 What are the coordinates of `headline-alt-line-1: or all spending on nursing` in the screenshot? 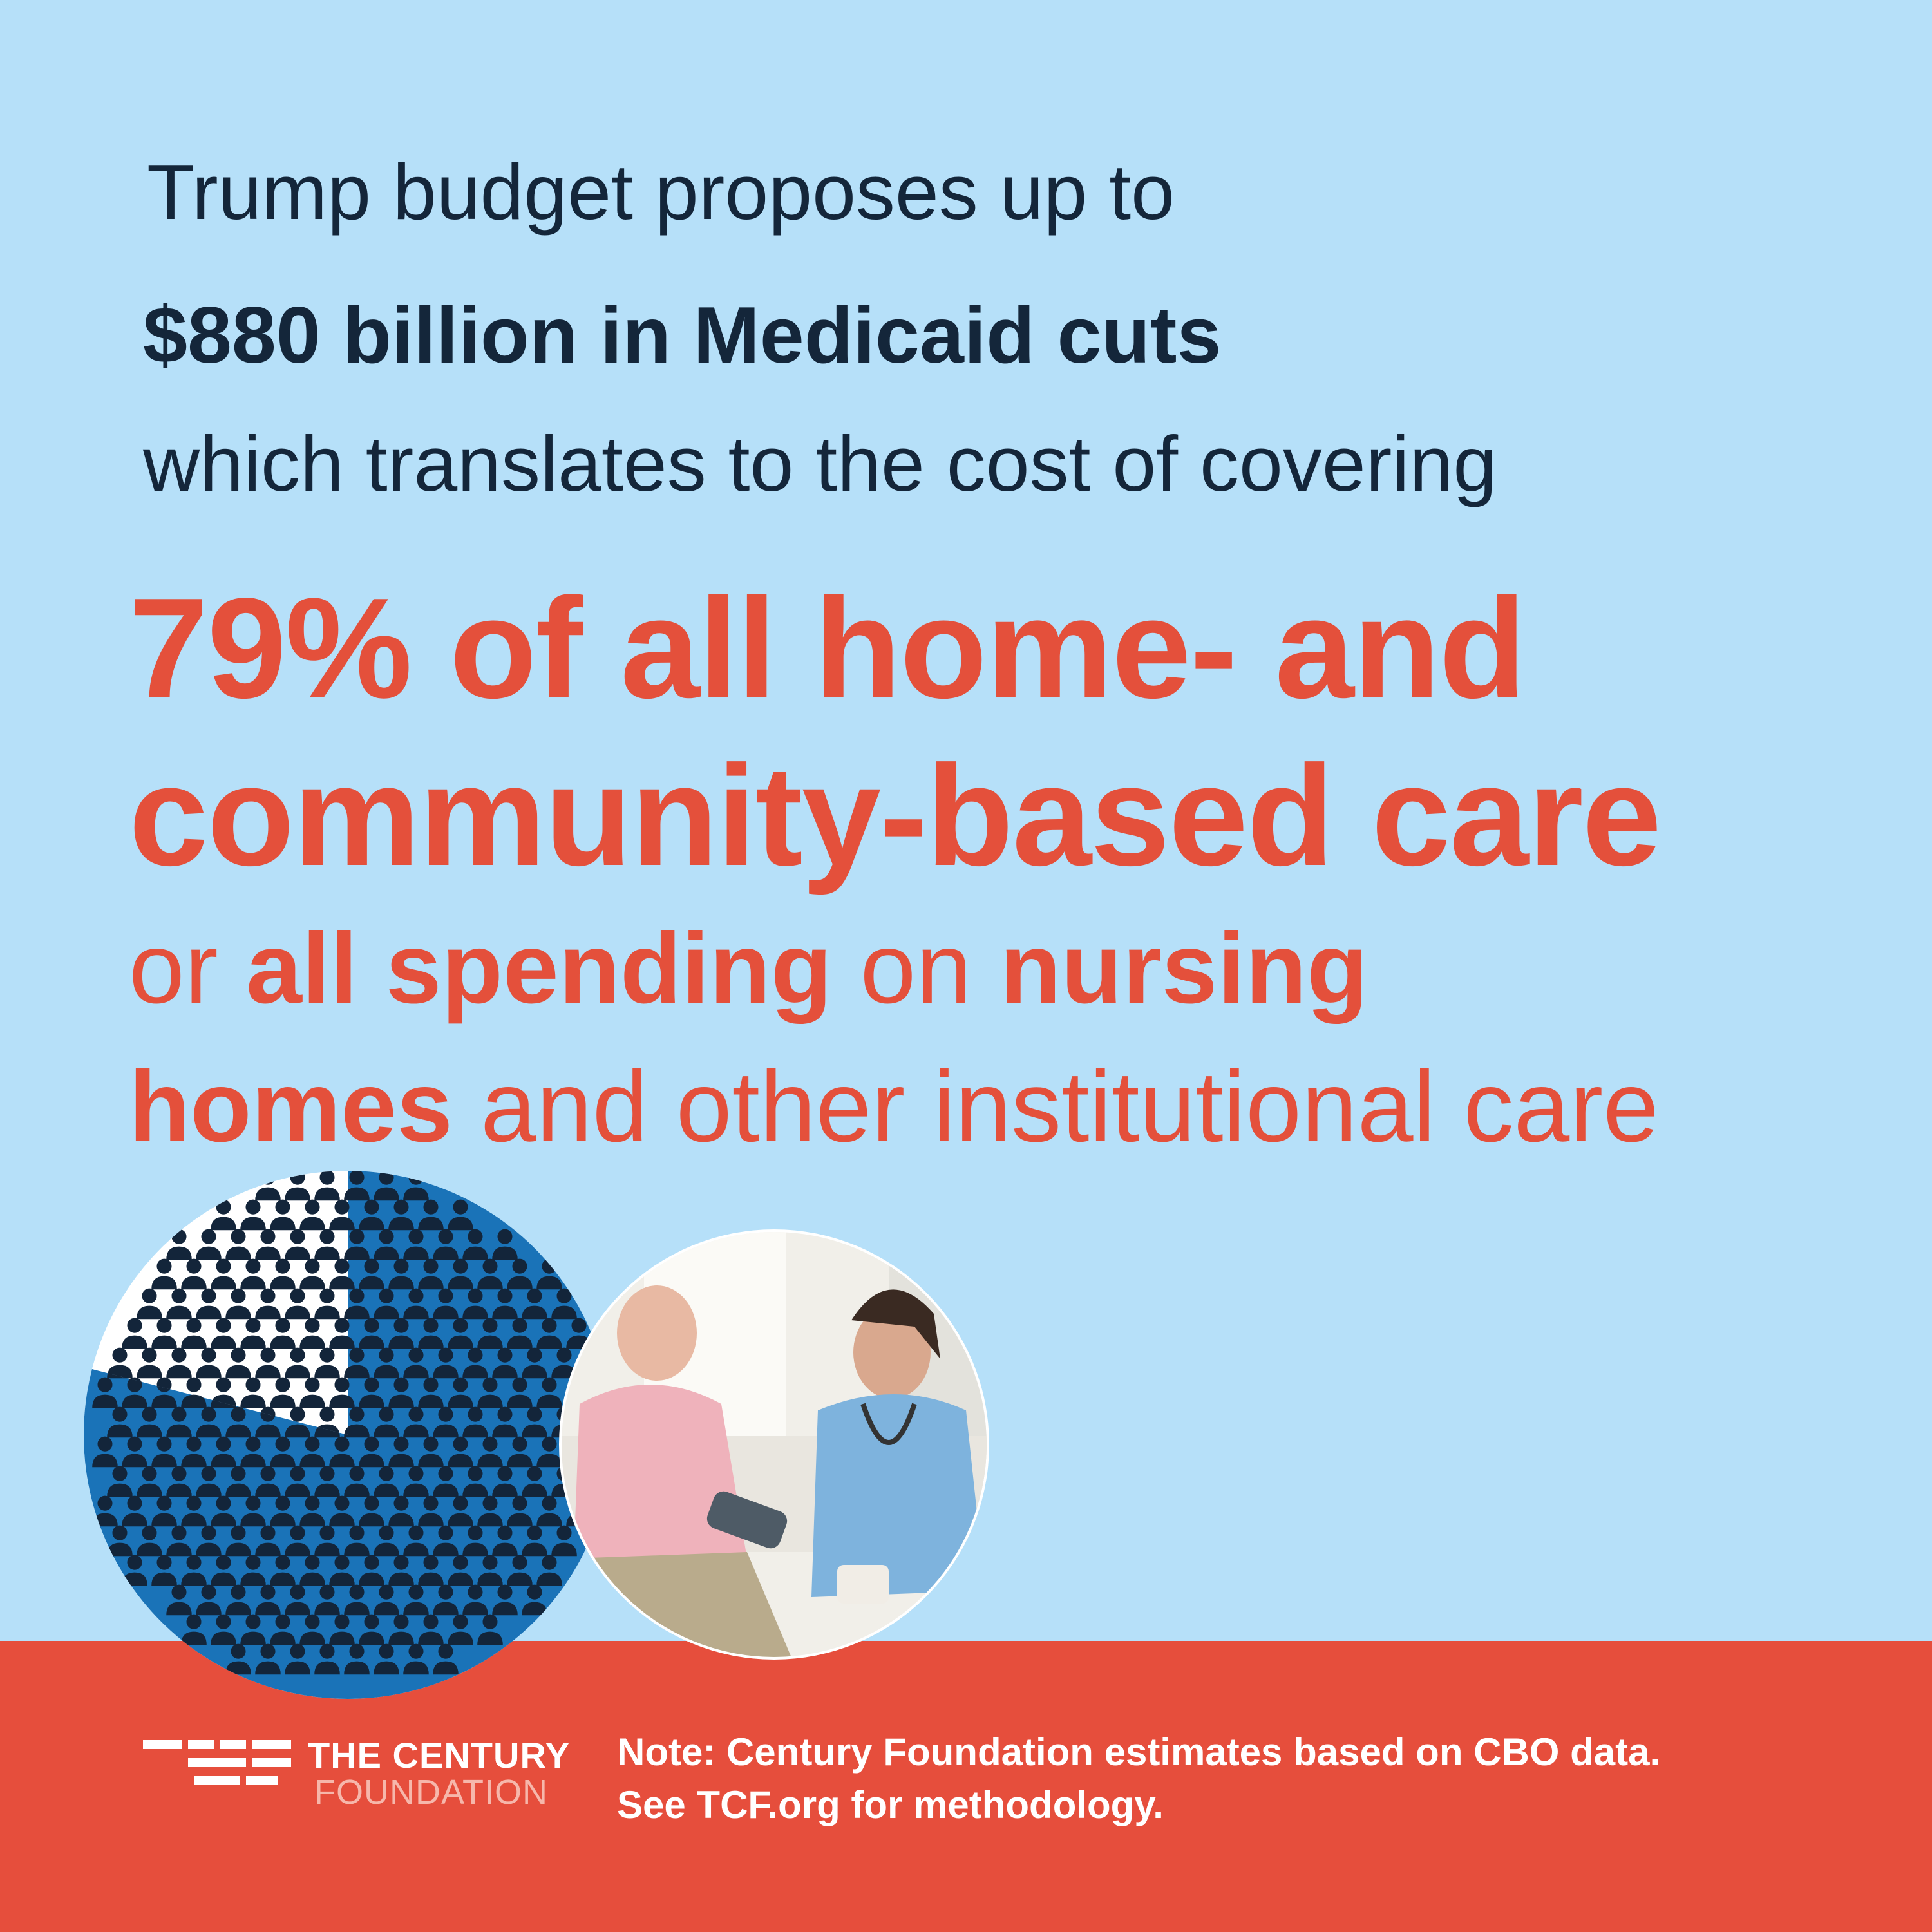 It's located at (749, 969).